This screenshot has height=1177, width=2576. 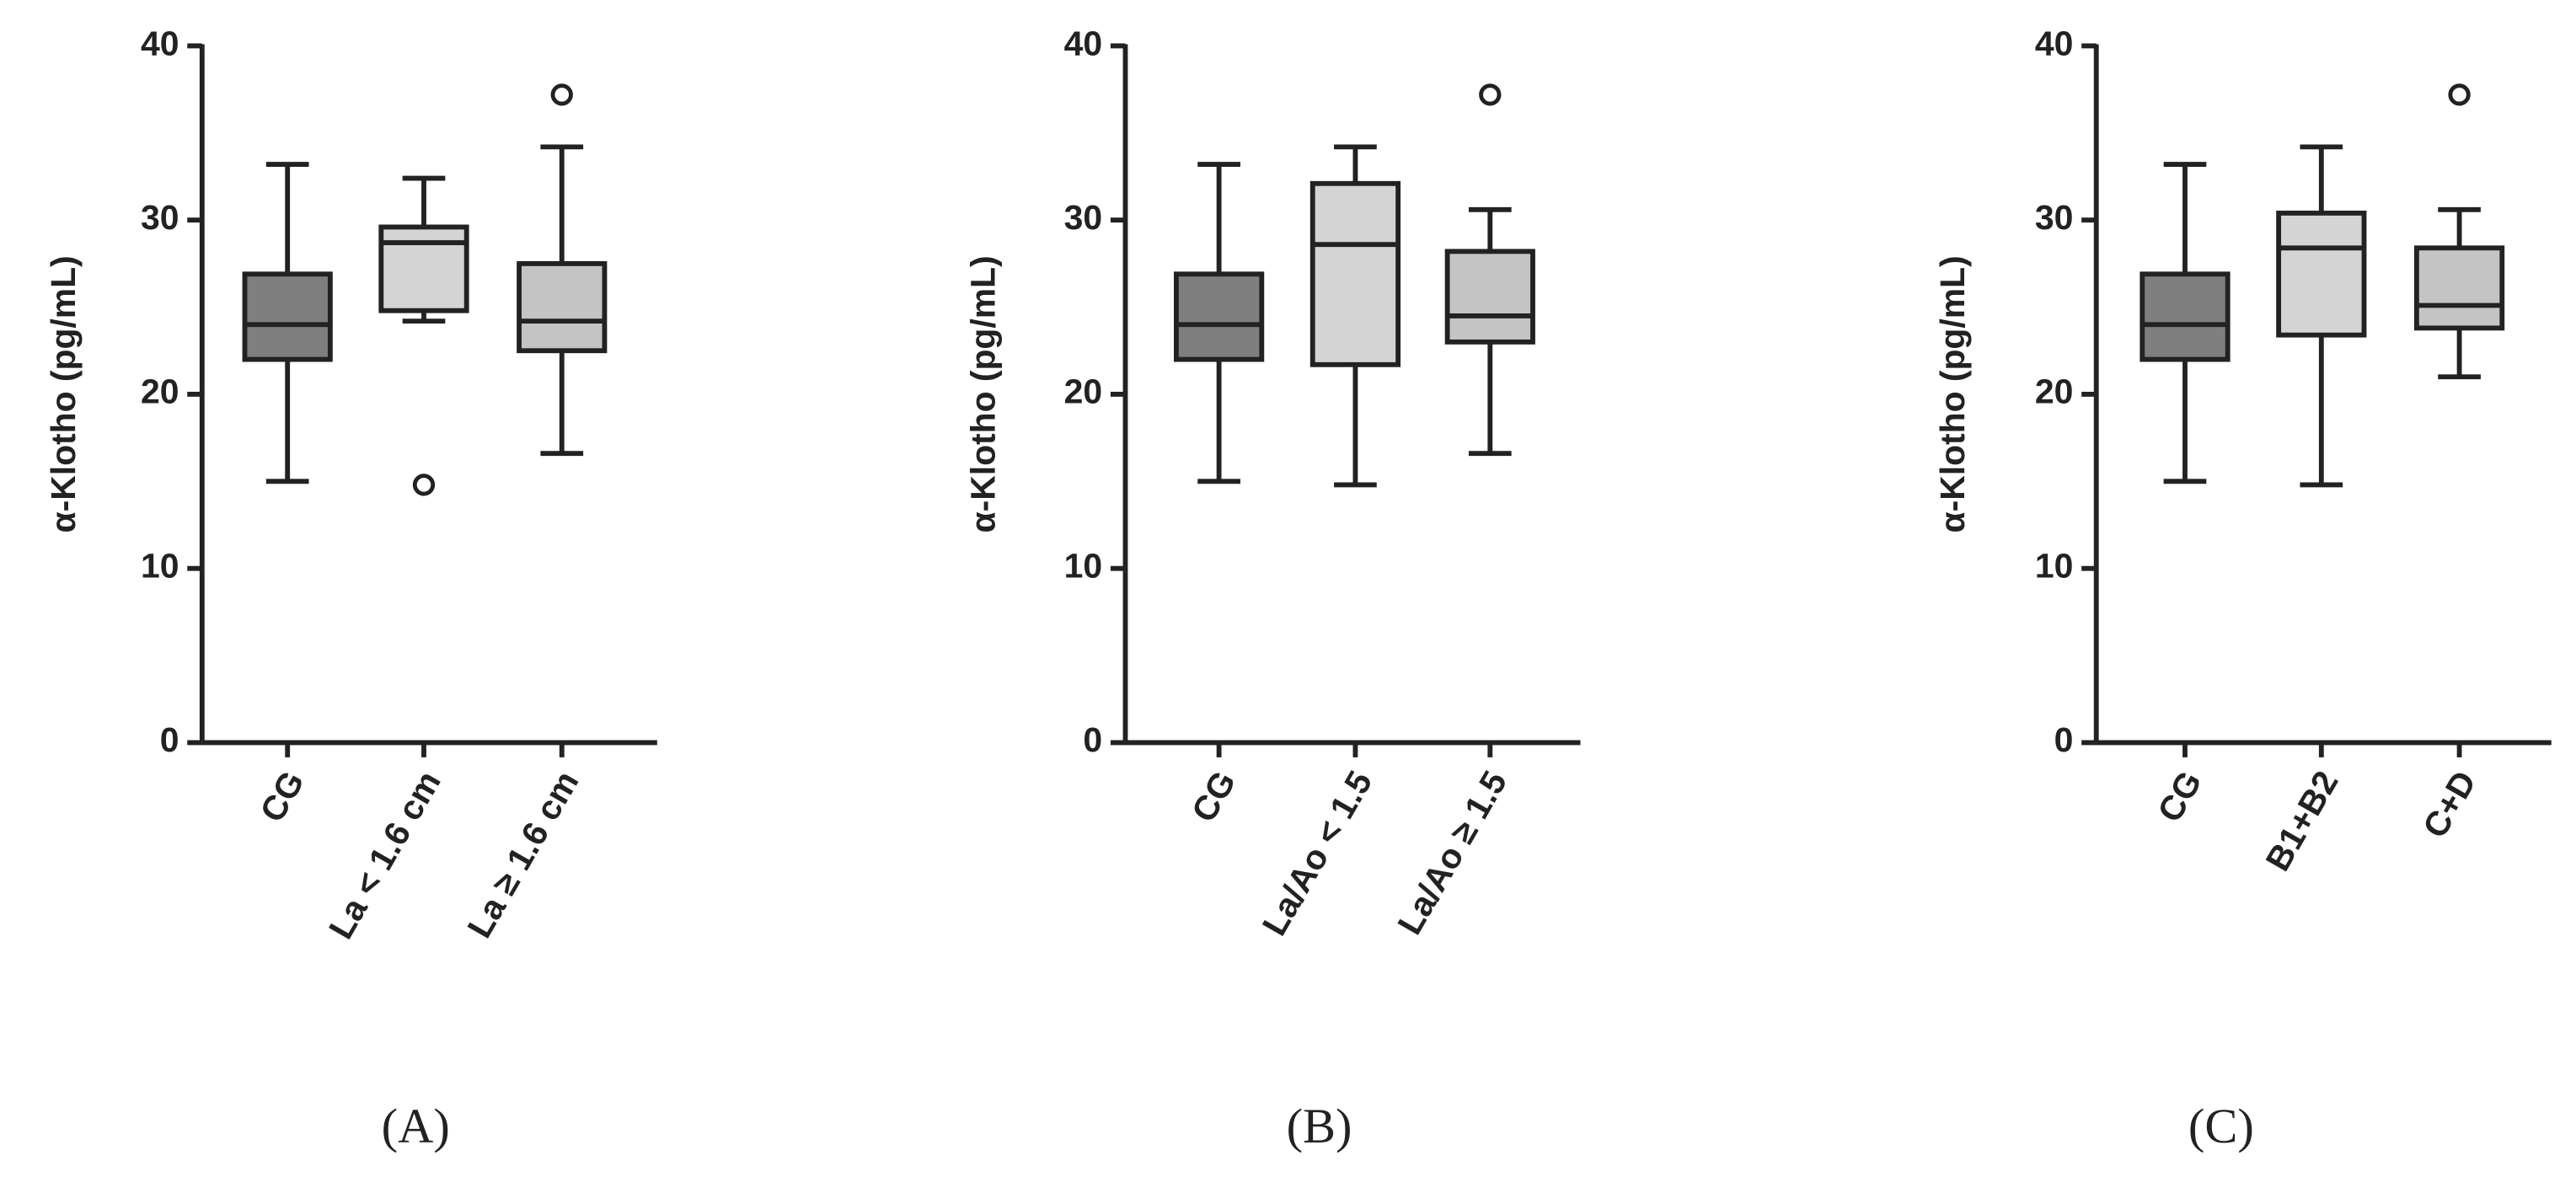 I want to click on x-tick-label: C+D, so click(x=2449, y=804).